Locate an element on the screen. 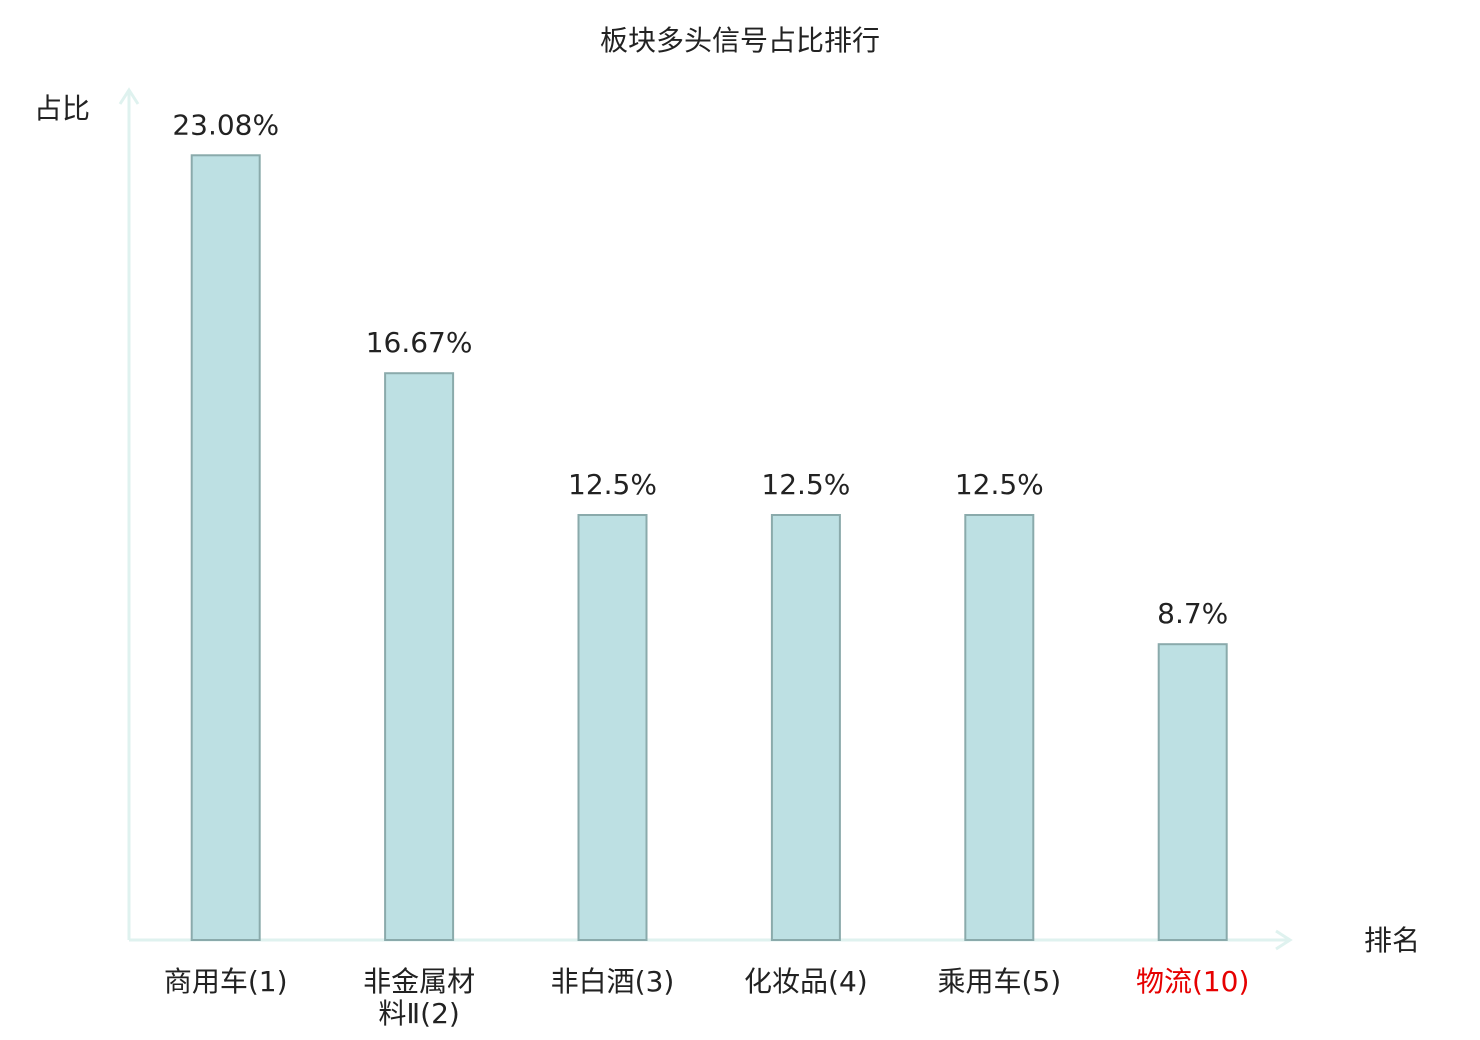  value-label: 16.67% is located at coordinates (419, 342).